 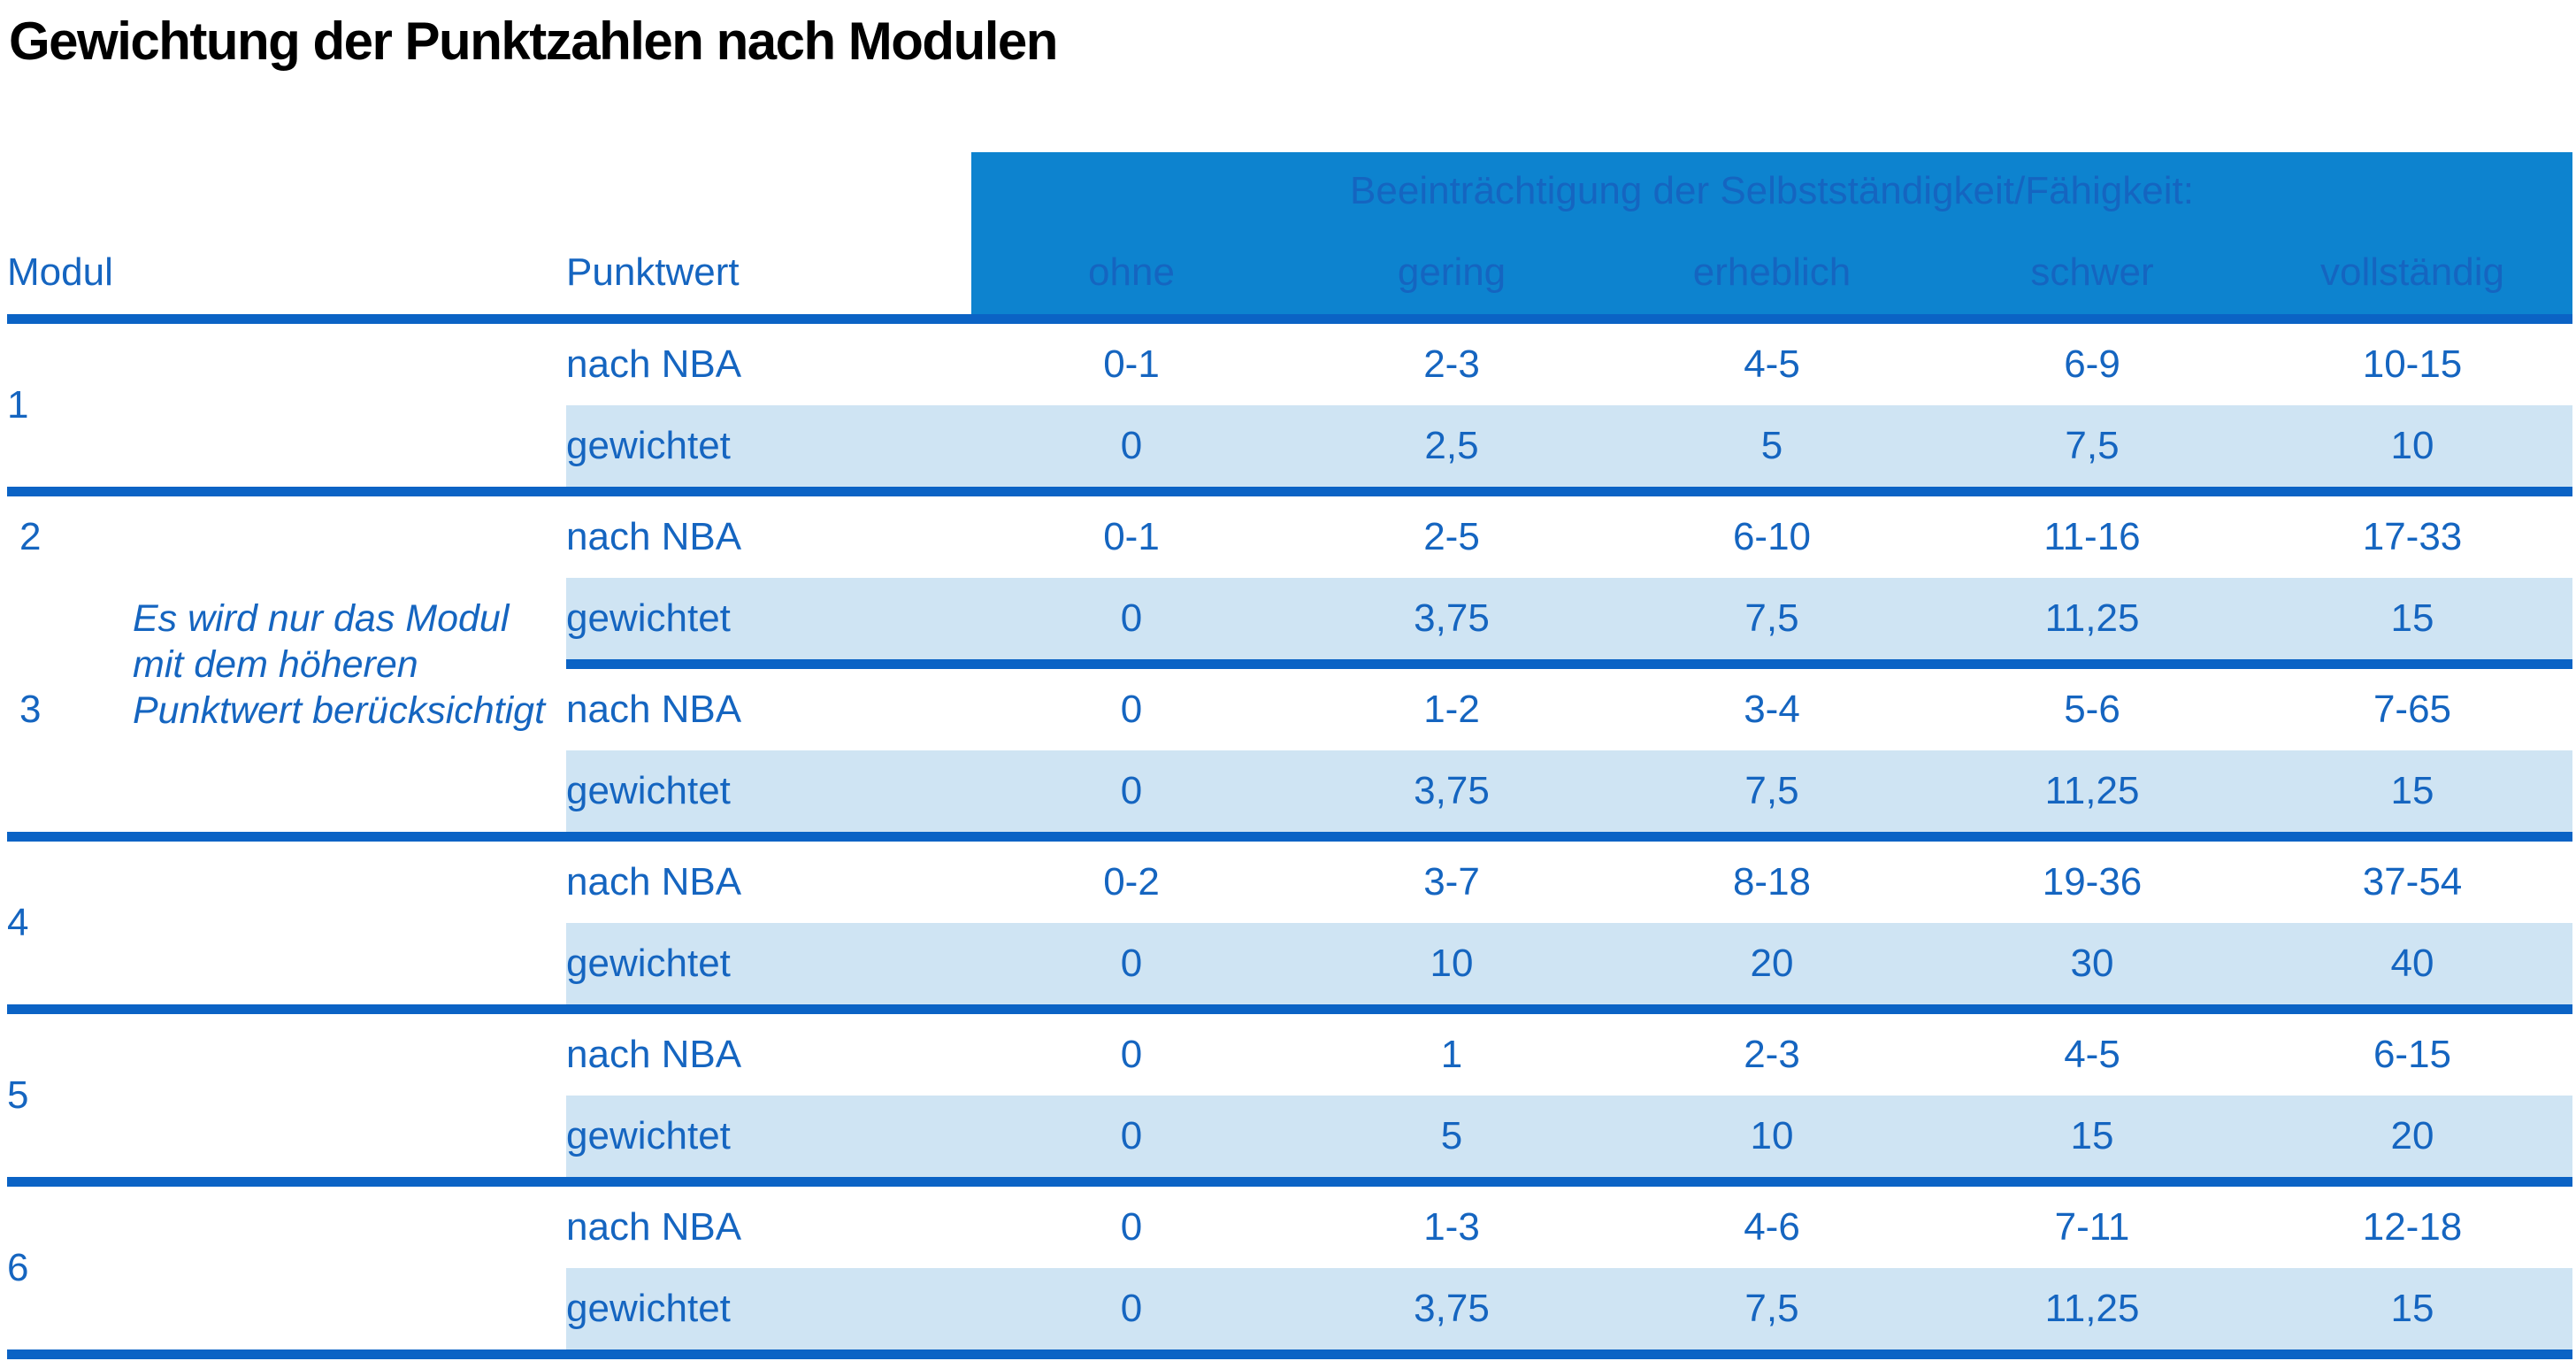 What do you see at coordinates (275, 664) in the screenshot?
I see `module-note-line: mit dem höheren` at bounding box center [275, 664].